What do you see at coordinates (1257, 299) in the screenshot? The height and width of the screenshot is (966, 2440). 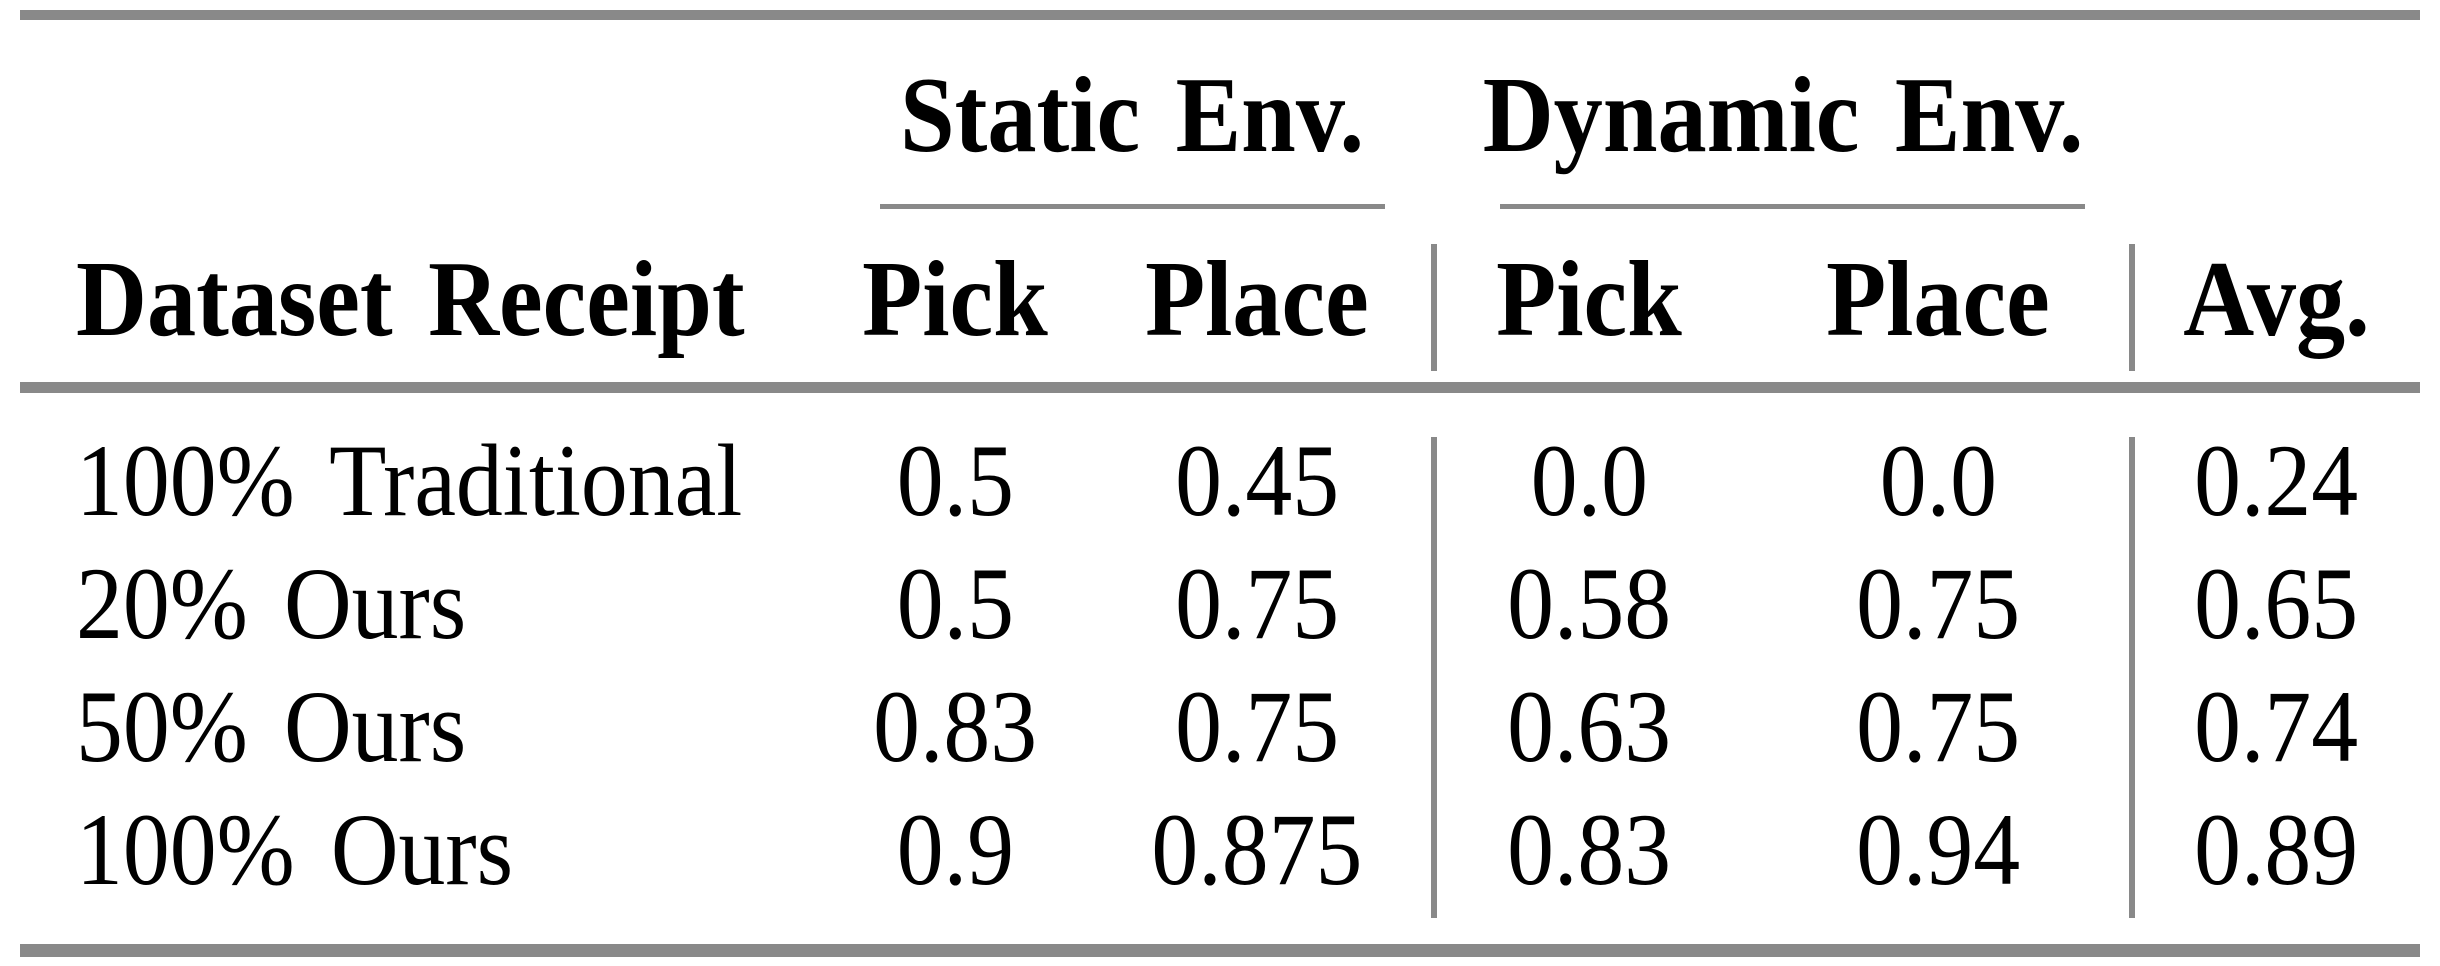 I see `column-header-static-place: Place` at bounding box center [1257, 299].